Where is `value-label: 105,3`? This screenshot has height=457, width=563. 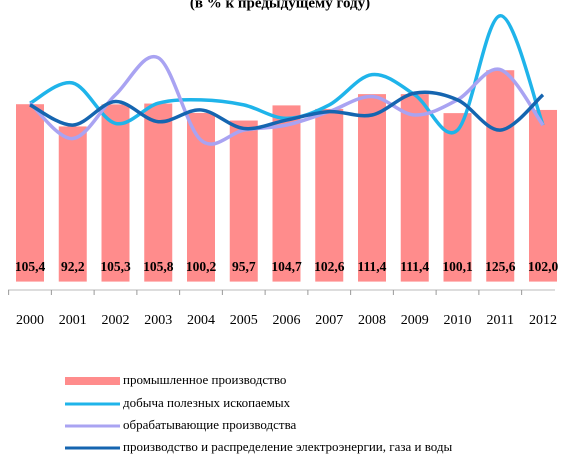
value-label: 105,3 is located at coordinates (115, 266).